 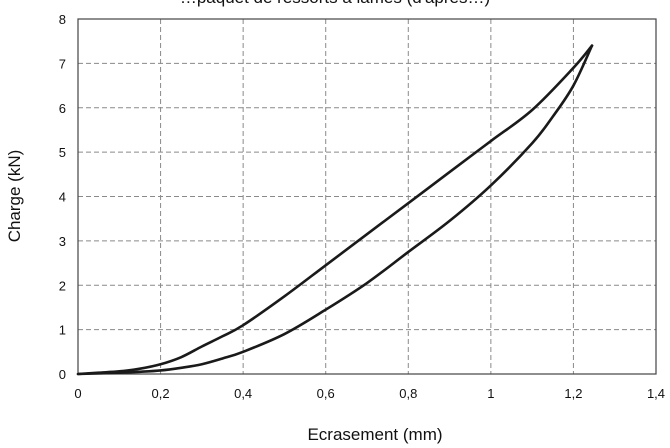 I want to click on y-tick-label: 3, so click(x=62, y=241).